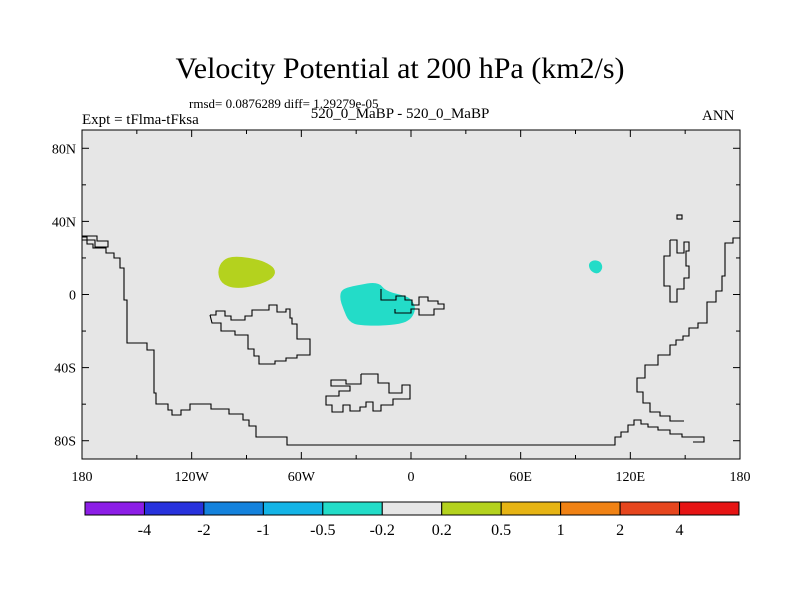  I want to click on coastline-east, so click(676, 271).